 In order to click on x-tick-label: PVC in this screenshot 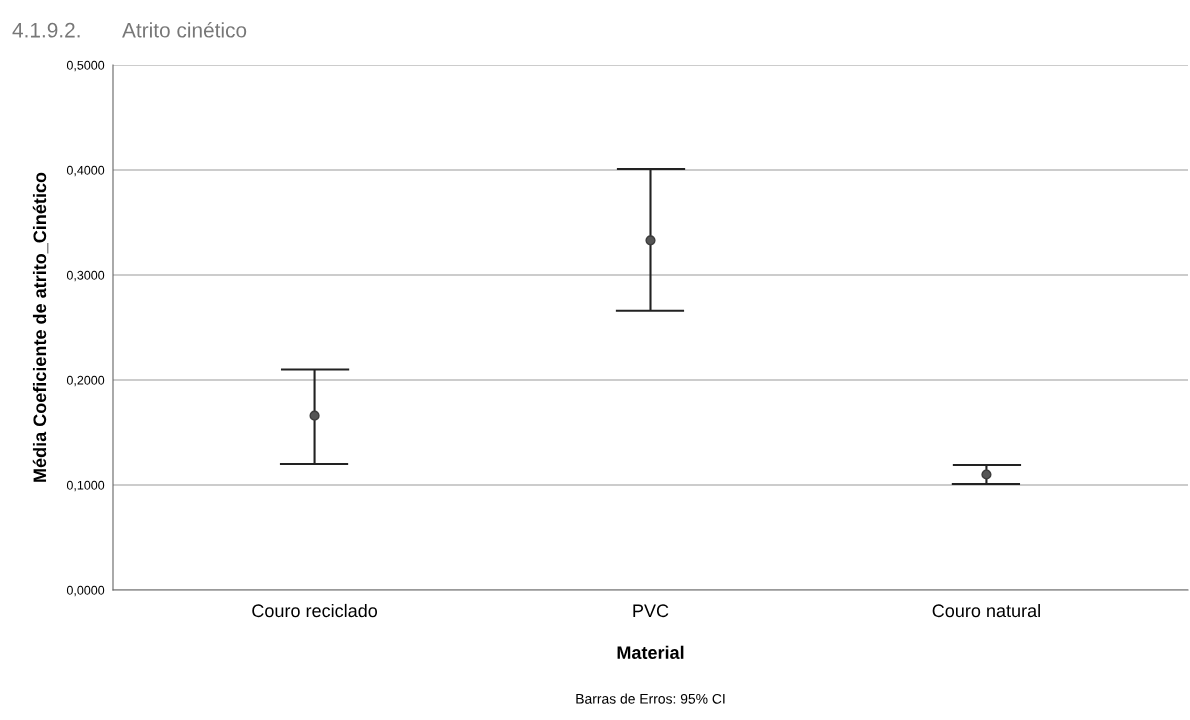, I will do `click(651, 611)`.